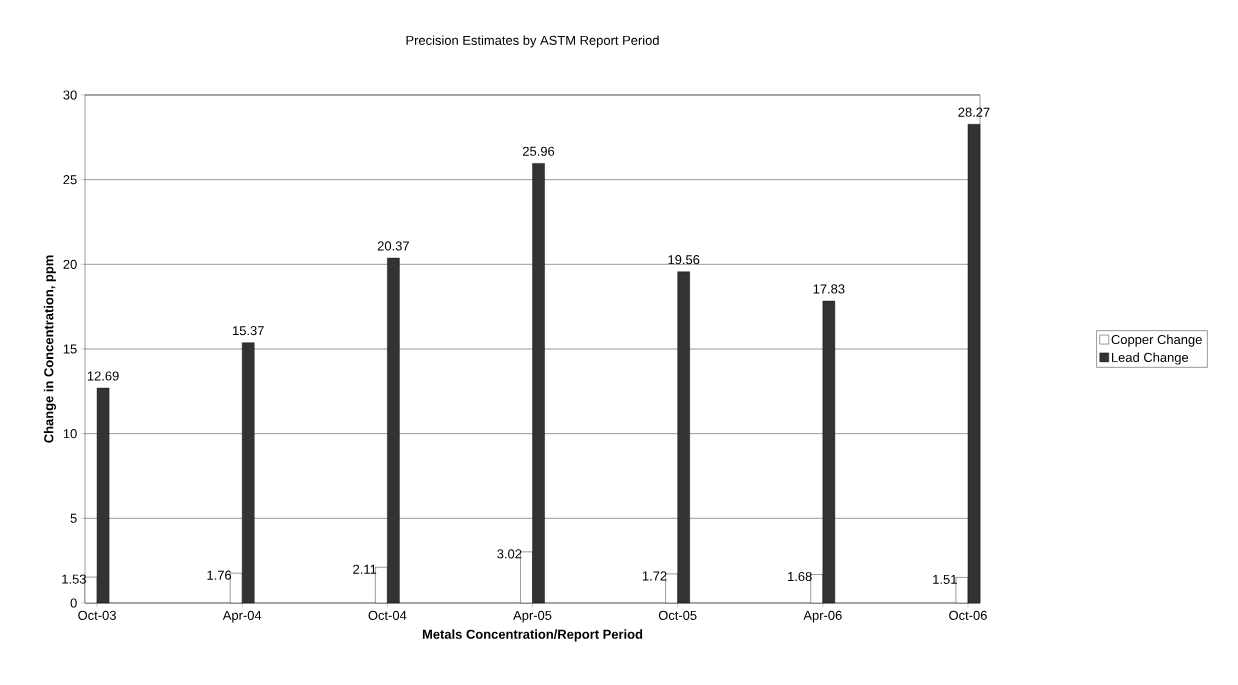 The height and width of the screenshot is (685, 1238). What do you see at coordinates (509, 554) in the screenshot?
I see `data-label: 3.02` at bounding box center [509, 554].